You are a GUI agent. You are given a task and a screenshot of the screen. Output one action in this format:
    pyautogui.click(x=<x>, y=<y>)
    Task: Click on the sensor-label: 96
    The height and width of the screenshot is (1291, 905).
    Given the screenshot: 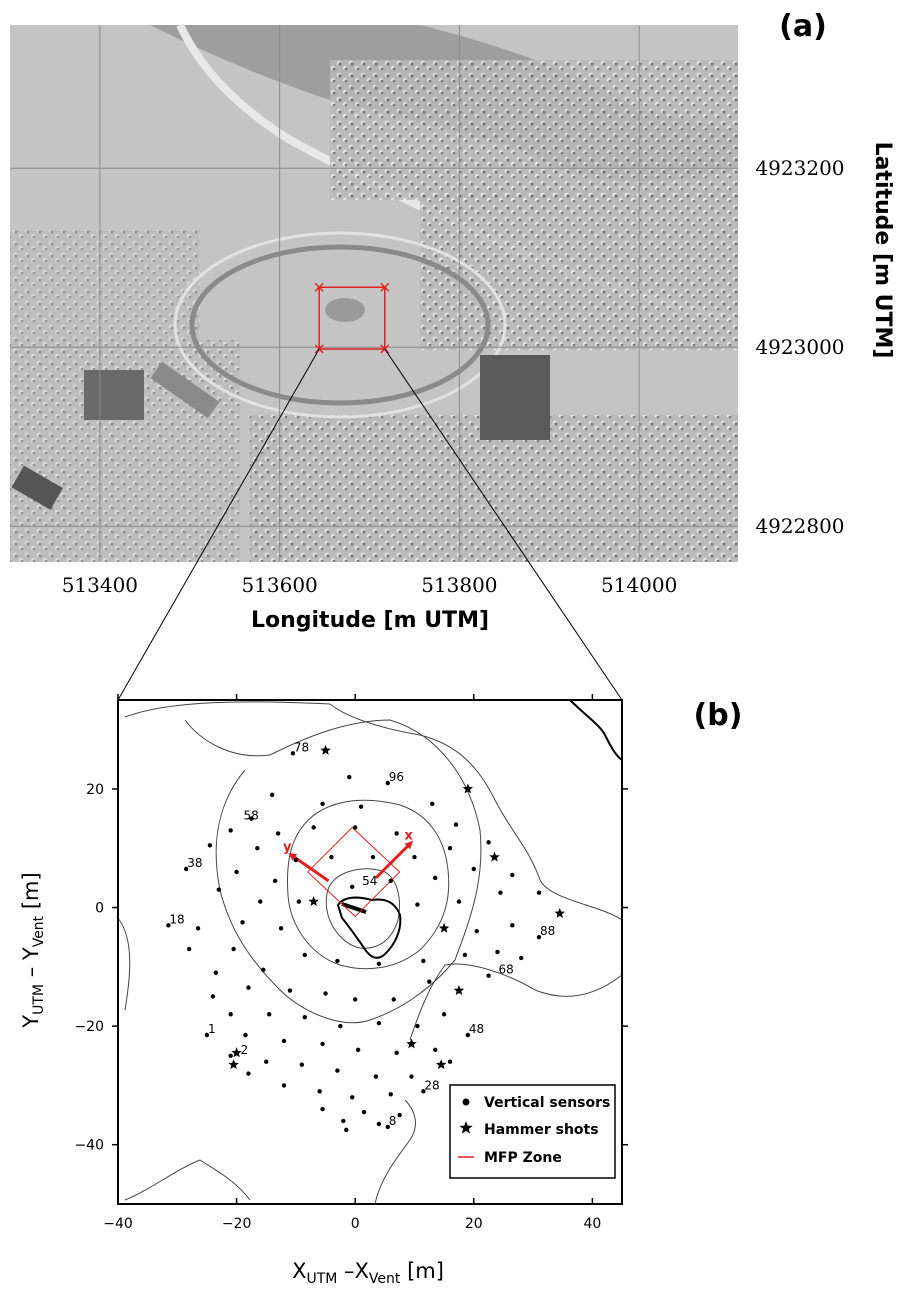 What is the action you would take?
    pyautogui.click(x=396, y=777)
    